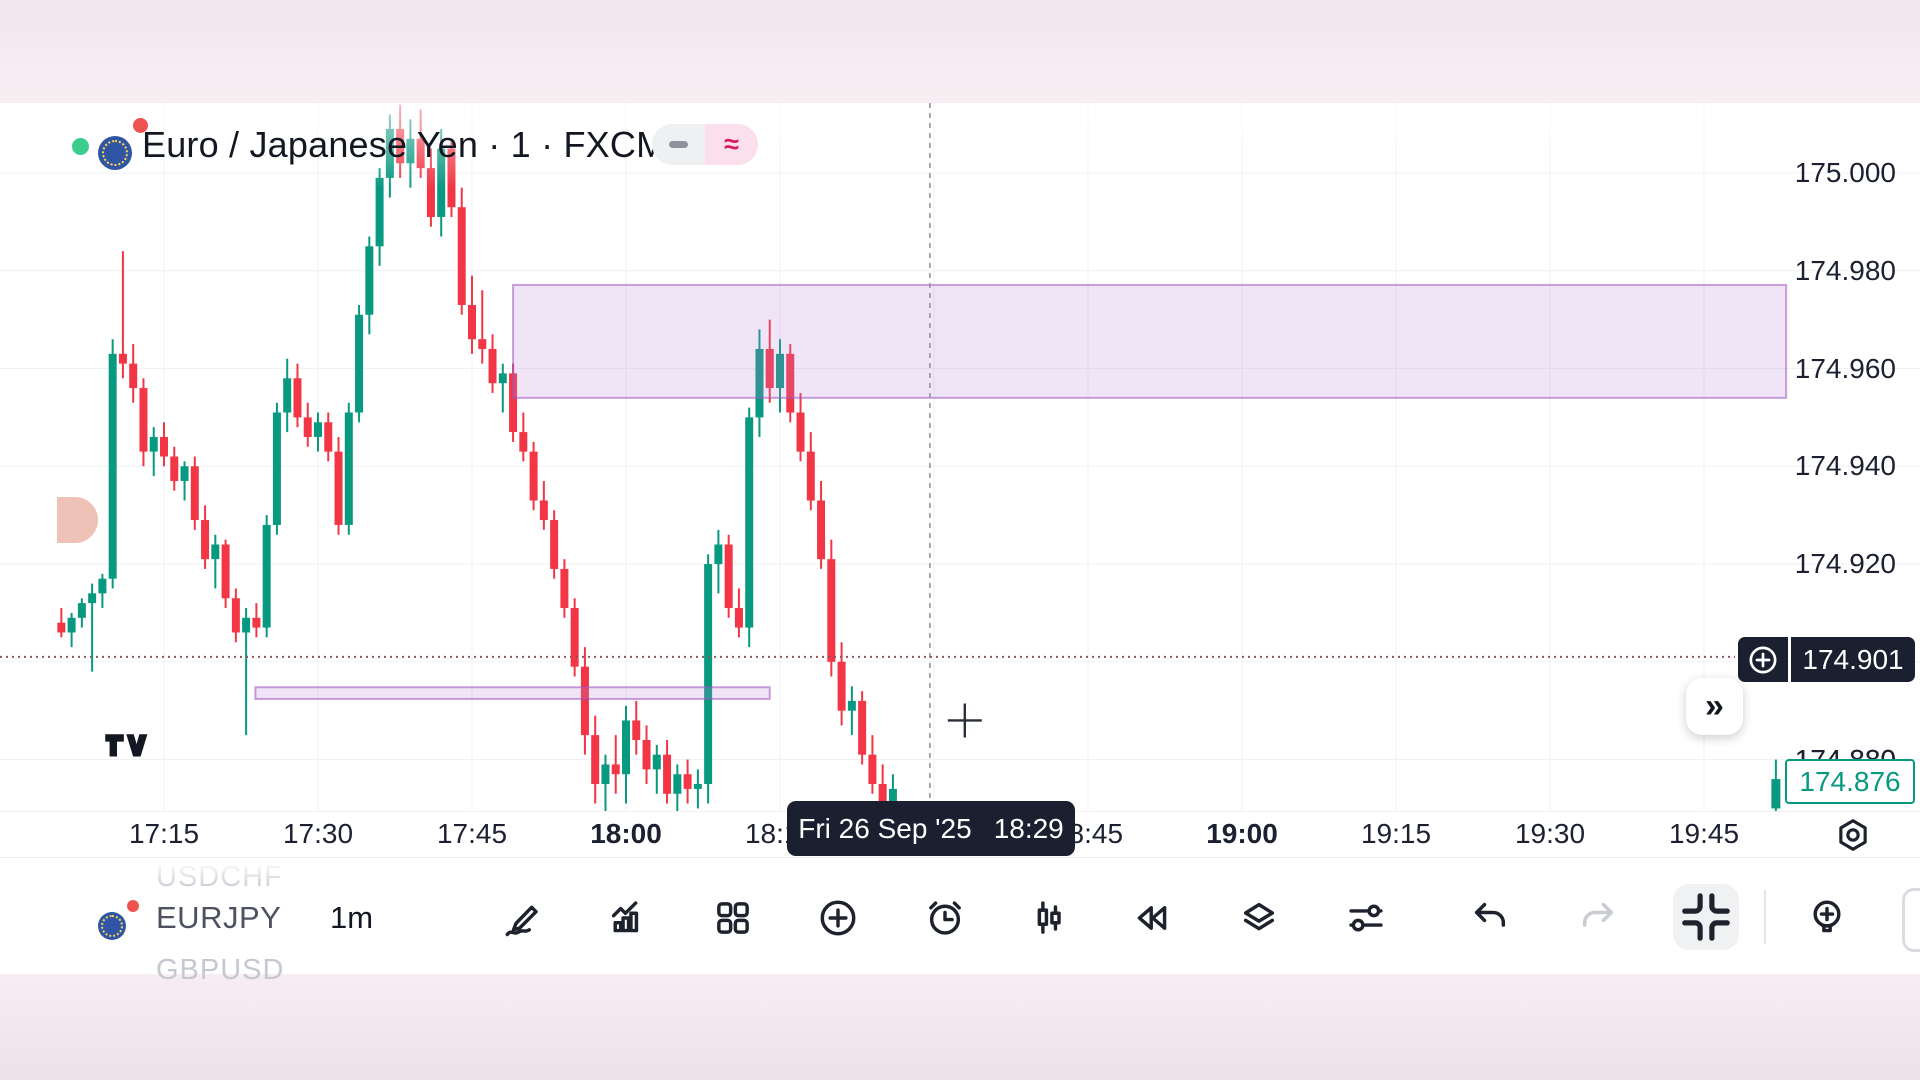 This screenshot has width=1920, height=1080. I want to click on plus-cursor-icon, so click(964, 720).